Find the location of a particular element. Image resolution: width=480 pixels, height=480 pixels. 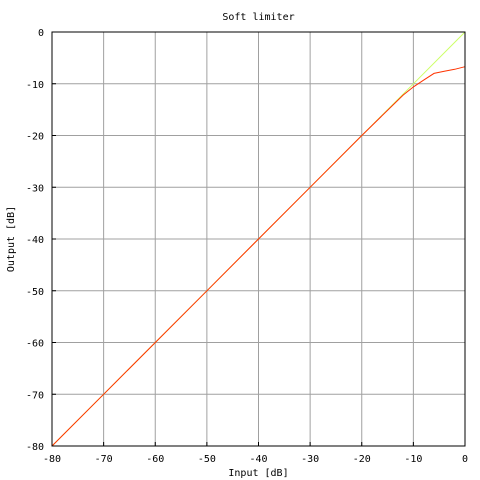

x-tick-label: 0 is located at coordinates (465, 459).